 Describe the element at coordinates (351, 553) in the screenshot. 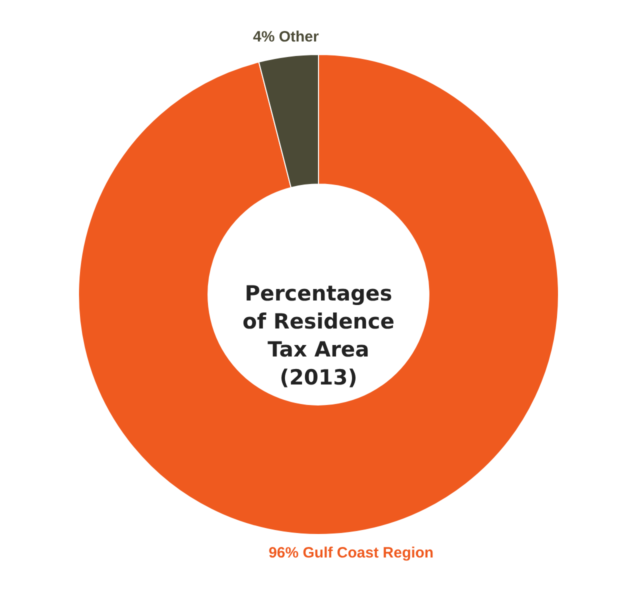

I see `slice-label: 96% Gulf Coast Region` at that location.